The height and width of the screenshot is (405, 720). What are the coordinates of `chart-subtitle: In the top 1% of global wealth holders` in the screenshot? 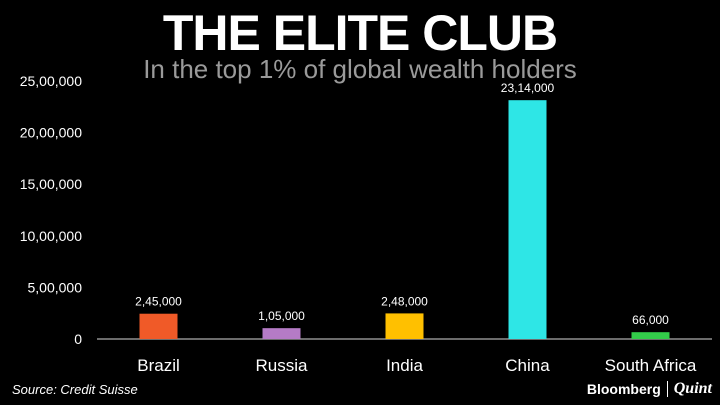 It's located at (360, 69).